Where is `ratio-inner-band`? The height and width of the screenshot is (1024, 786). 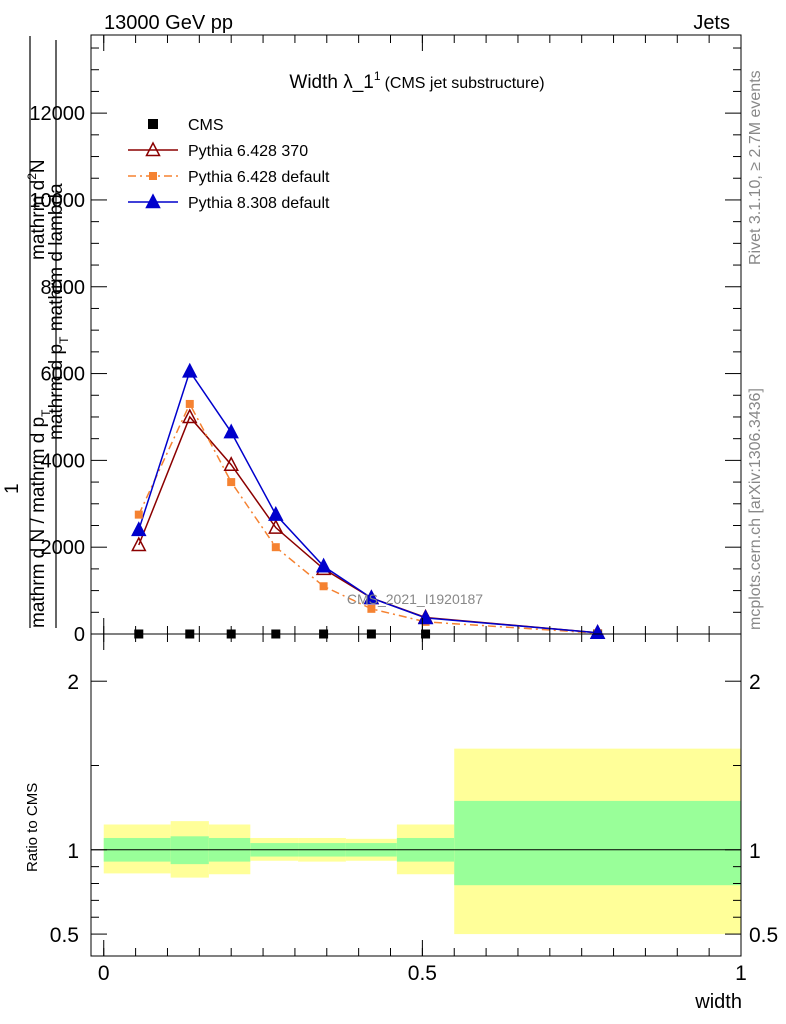 ratio-inner-band is located at coordinates (597, 843).